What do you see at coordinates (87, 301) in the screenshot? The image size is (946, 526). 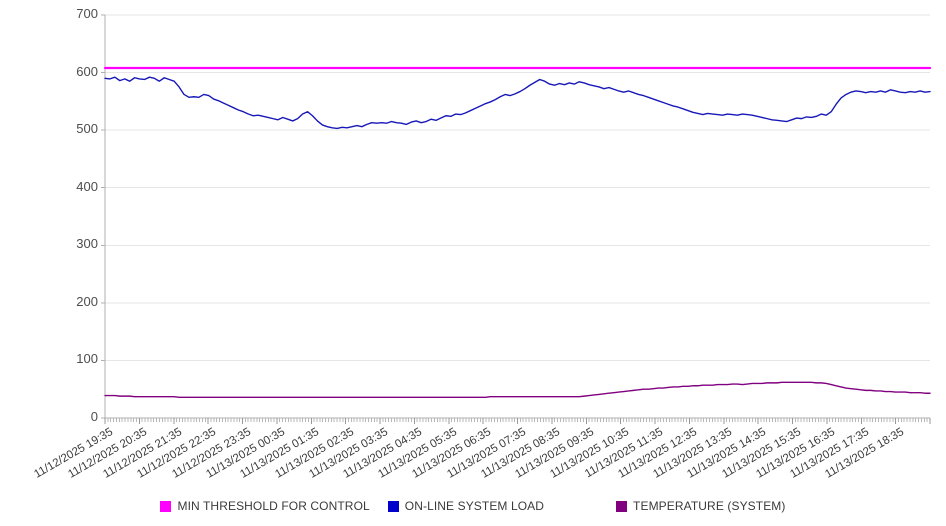 I see `y-tick-label: 200` at bounding box center [87, 301].